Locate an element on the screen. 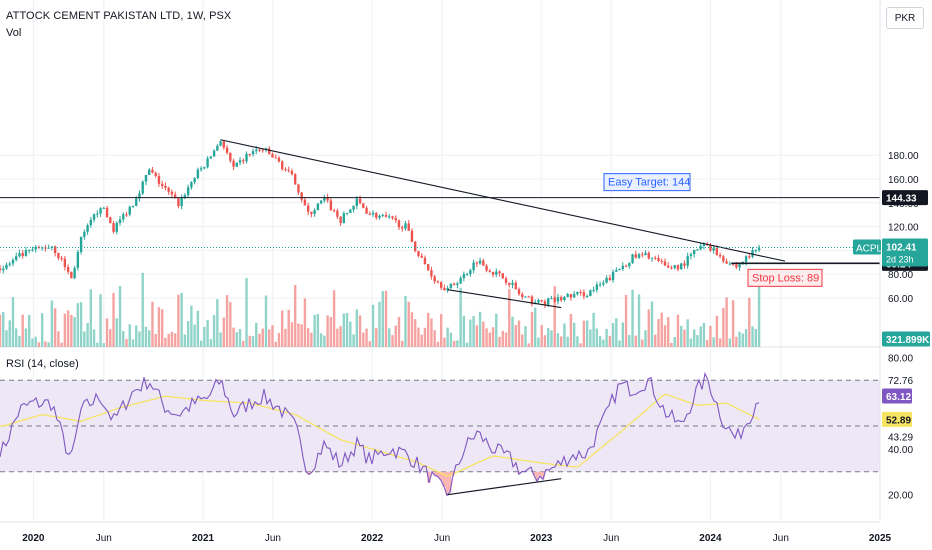 This screenshot has width=932, height=550. rsi-ma-value-label-bg is located at coordinates (897, 419).